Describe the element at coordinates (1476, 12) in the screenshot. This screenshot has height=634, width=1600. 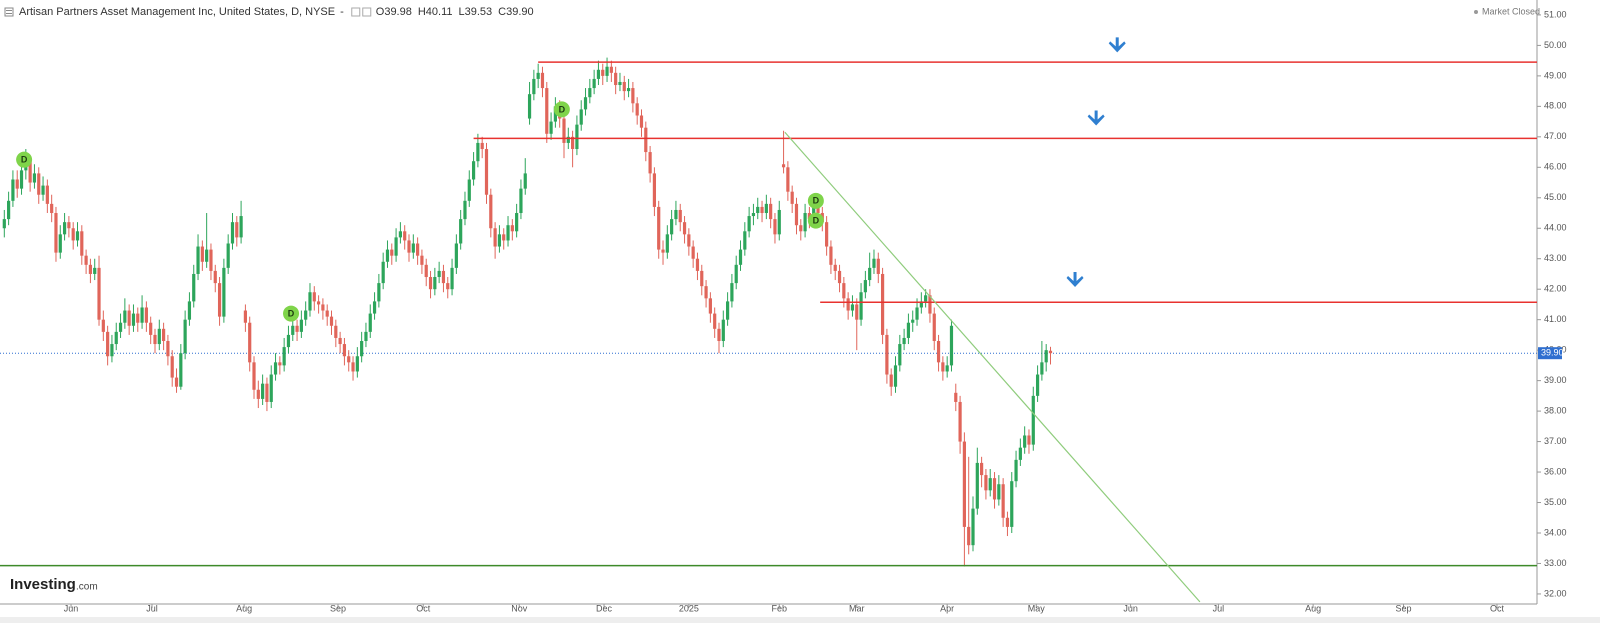
I see `status-dot` at that location.